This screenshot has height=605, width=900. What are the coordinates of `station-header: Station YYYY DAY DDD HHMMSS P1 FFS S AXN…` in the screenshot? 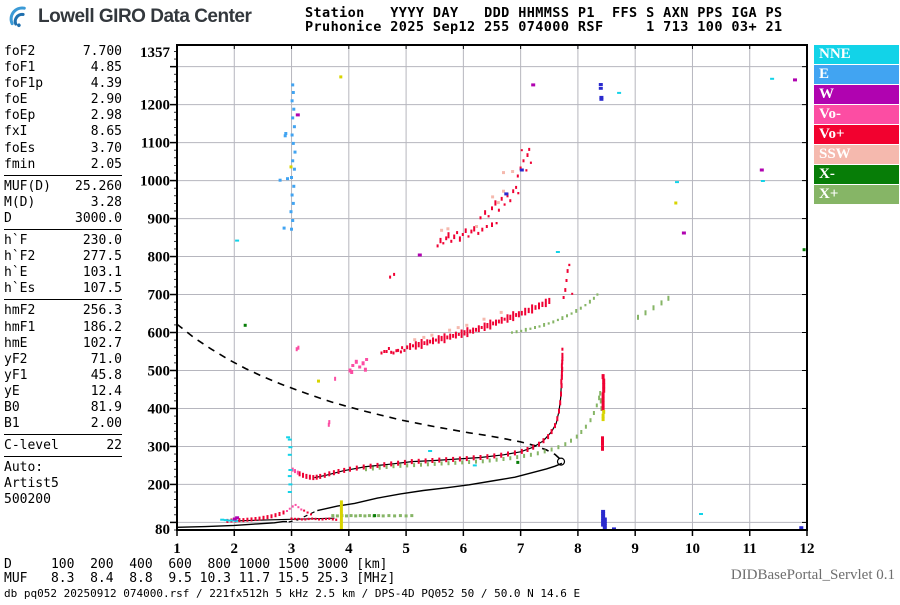 It's located at (544, 20).